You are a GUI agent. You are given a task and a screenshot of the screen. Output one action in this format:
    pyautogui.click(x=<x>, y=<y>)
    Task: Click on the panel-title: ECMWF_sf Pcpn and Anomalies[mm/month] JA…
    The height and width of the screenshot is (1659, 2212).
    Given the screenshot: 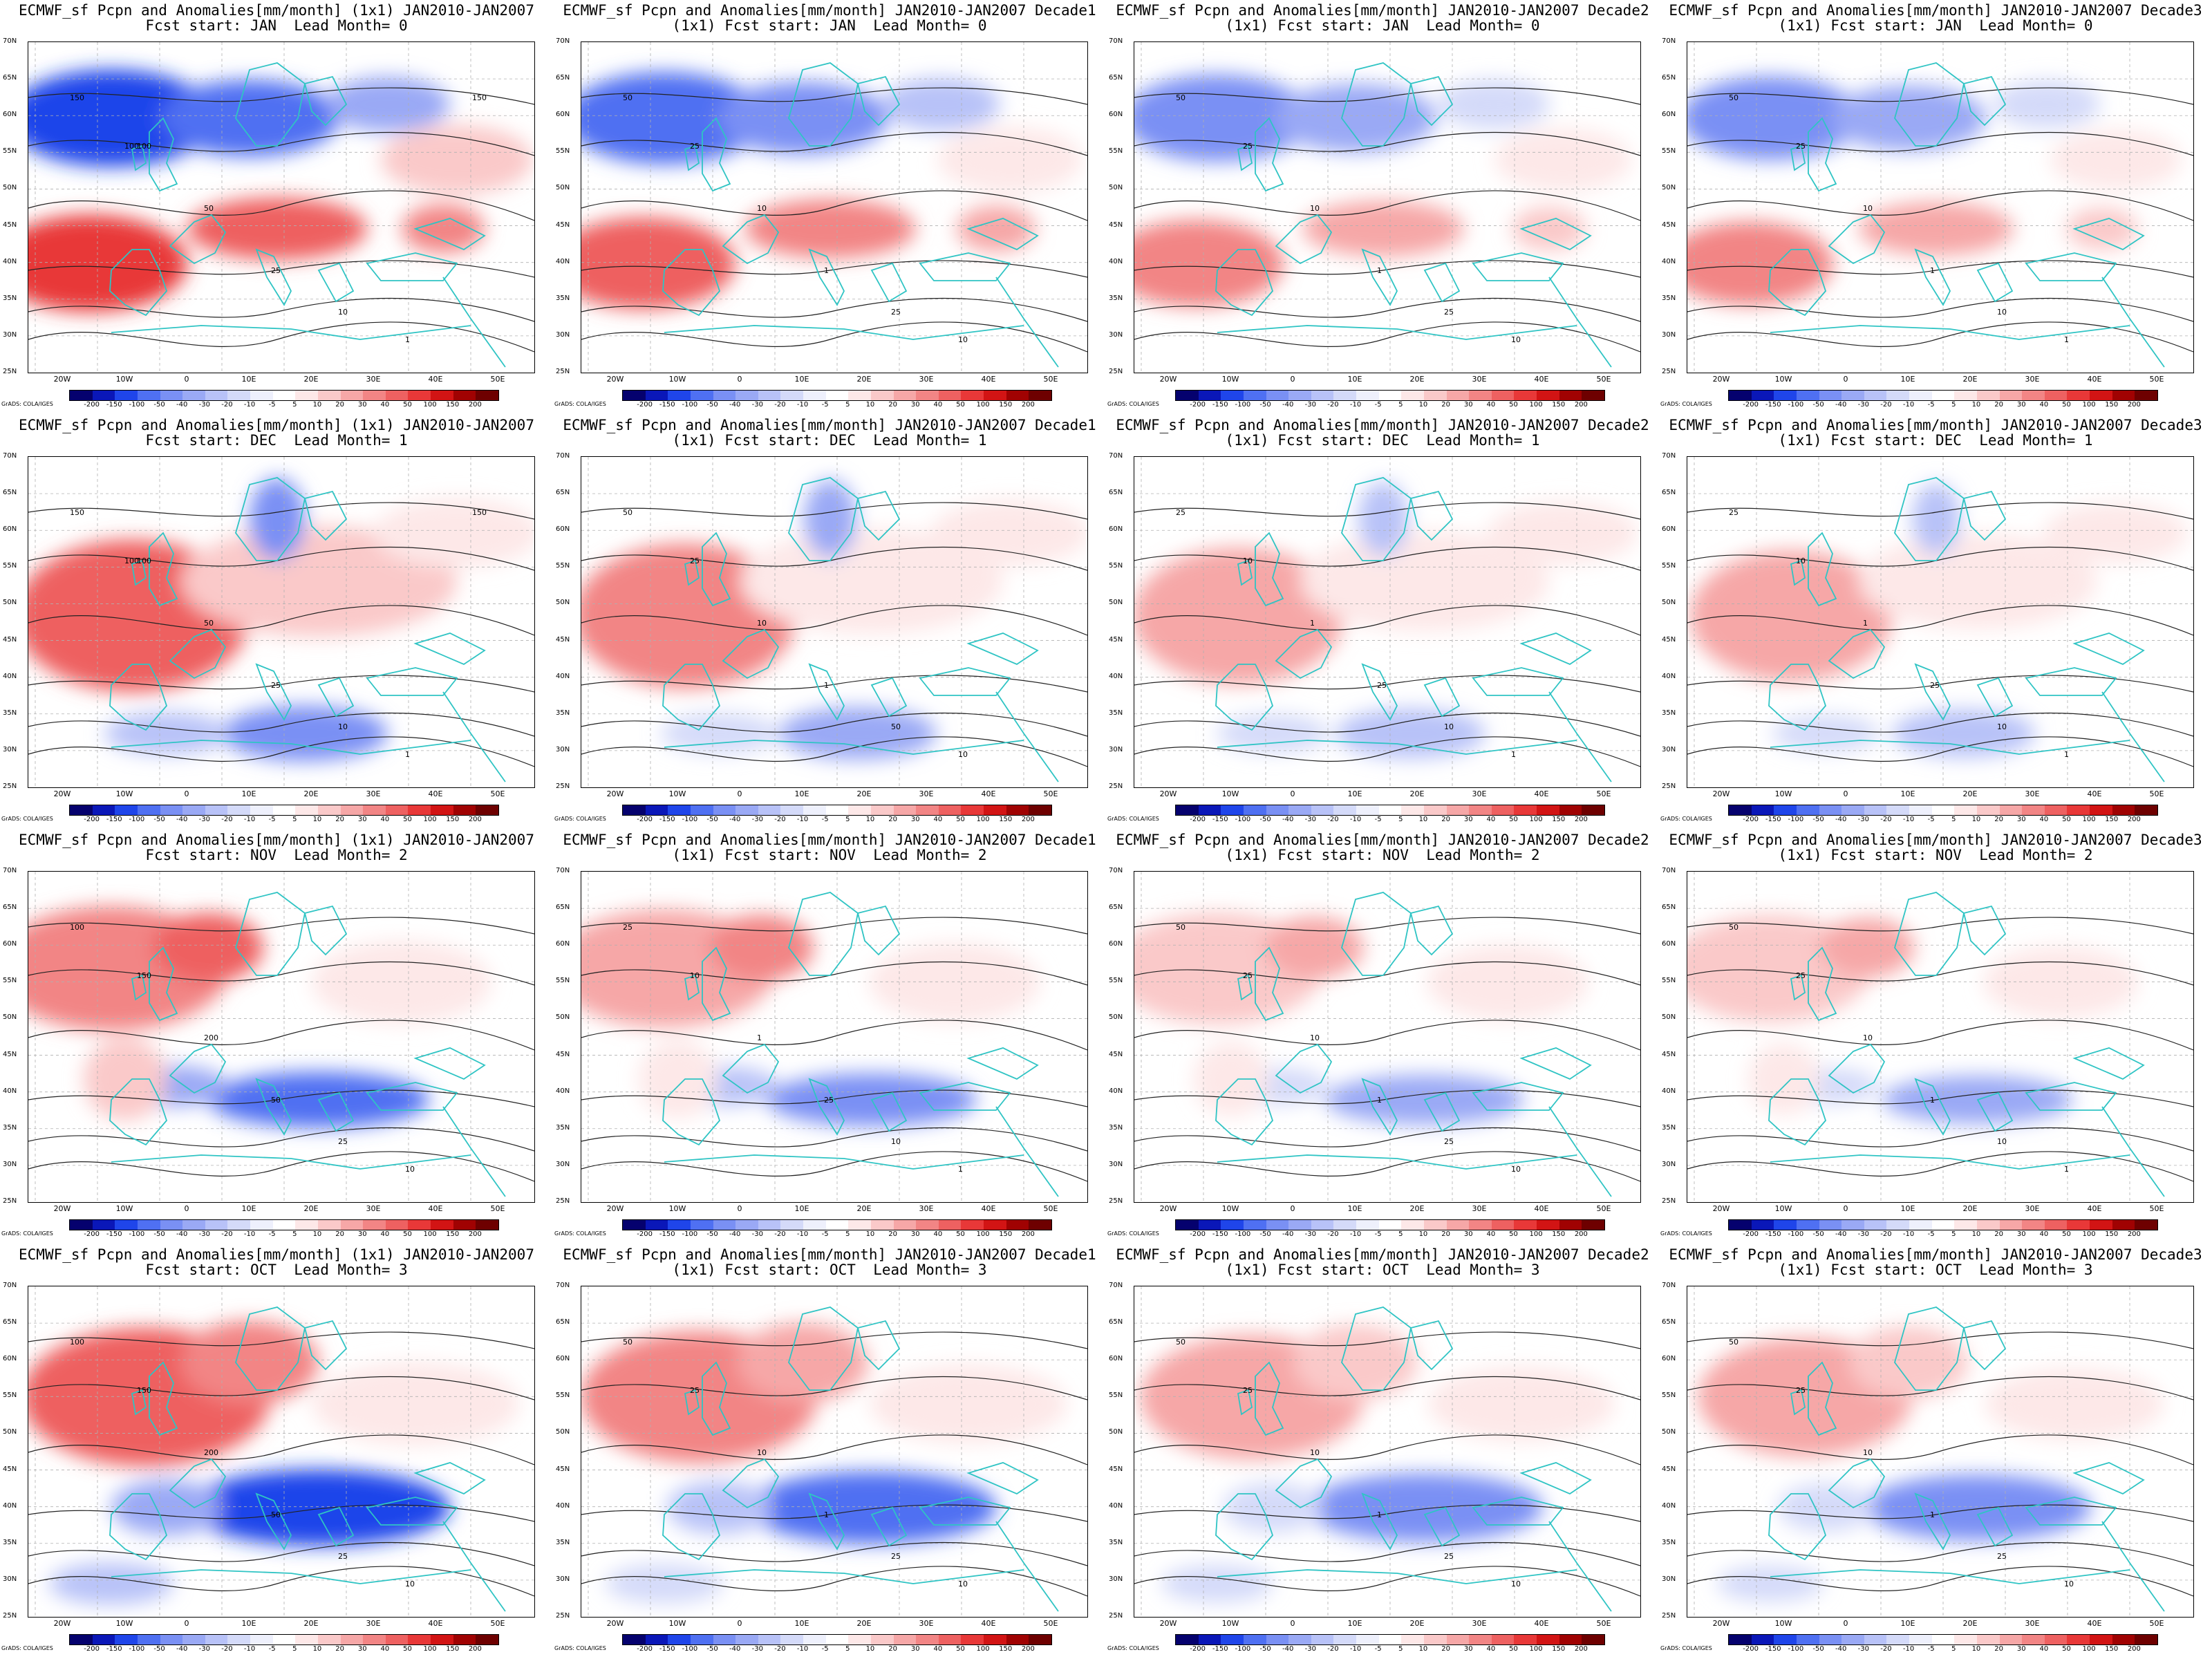 What is the action you would take?
    pyautogui.click(x=1382, y=425)
    